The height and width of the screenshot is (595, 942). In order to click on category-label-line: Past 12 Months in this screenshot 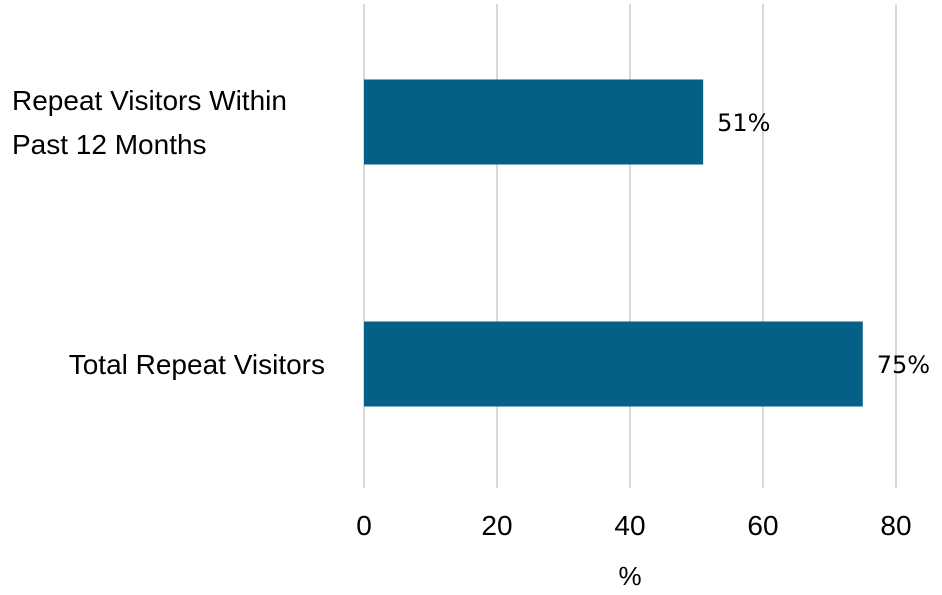, I will do `click(109, 144)`.